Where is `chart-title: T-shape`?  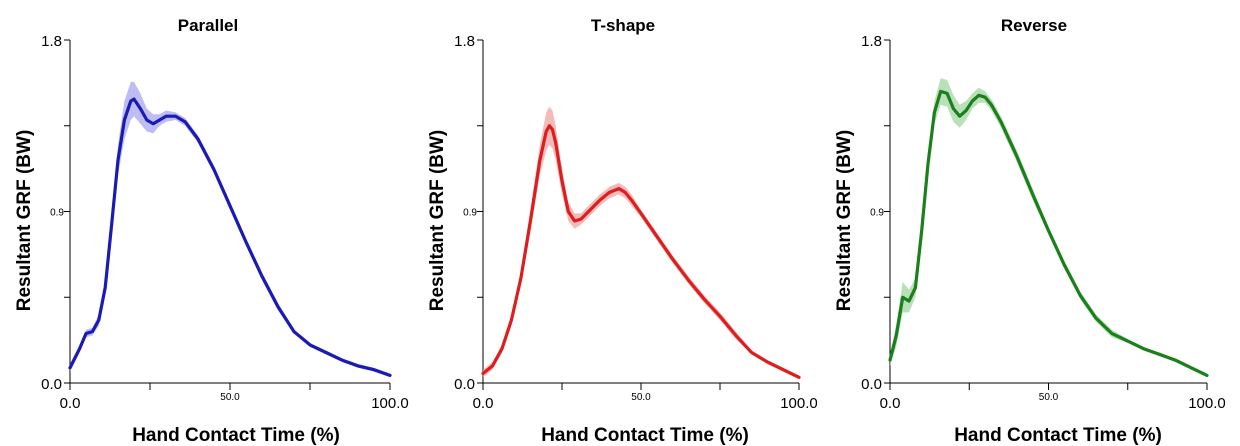
chart-title: T-shape is located at coordinates (623, 25).